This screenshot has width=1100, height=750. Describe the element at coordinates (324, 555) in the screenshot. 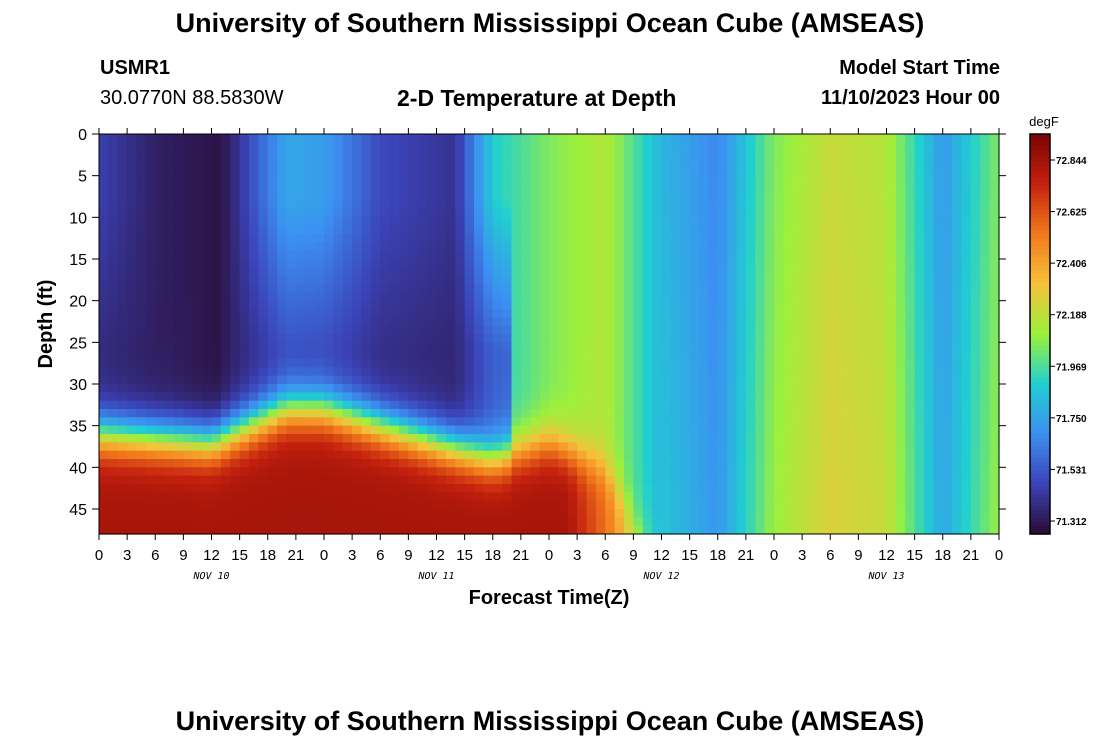

I see `x-tick-label: 0` at that location.